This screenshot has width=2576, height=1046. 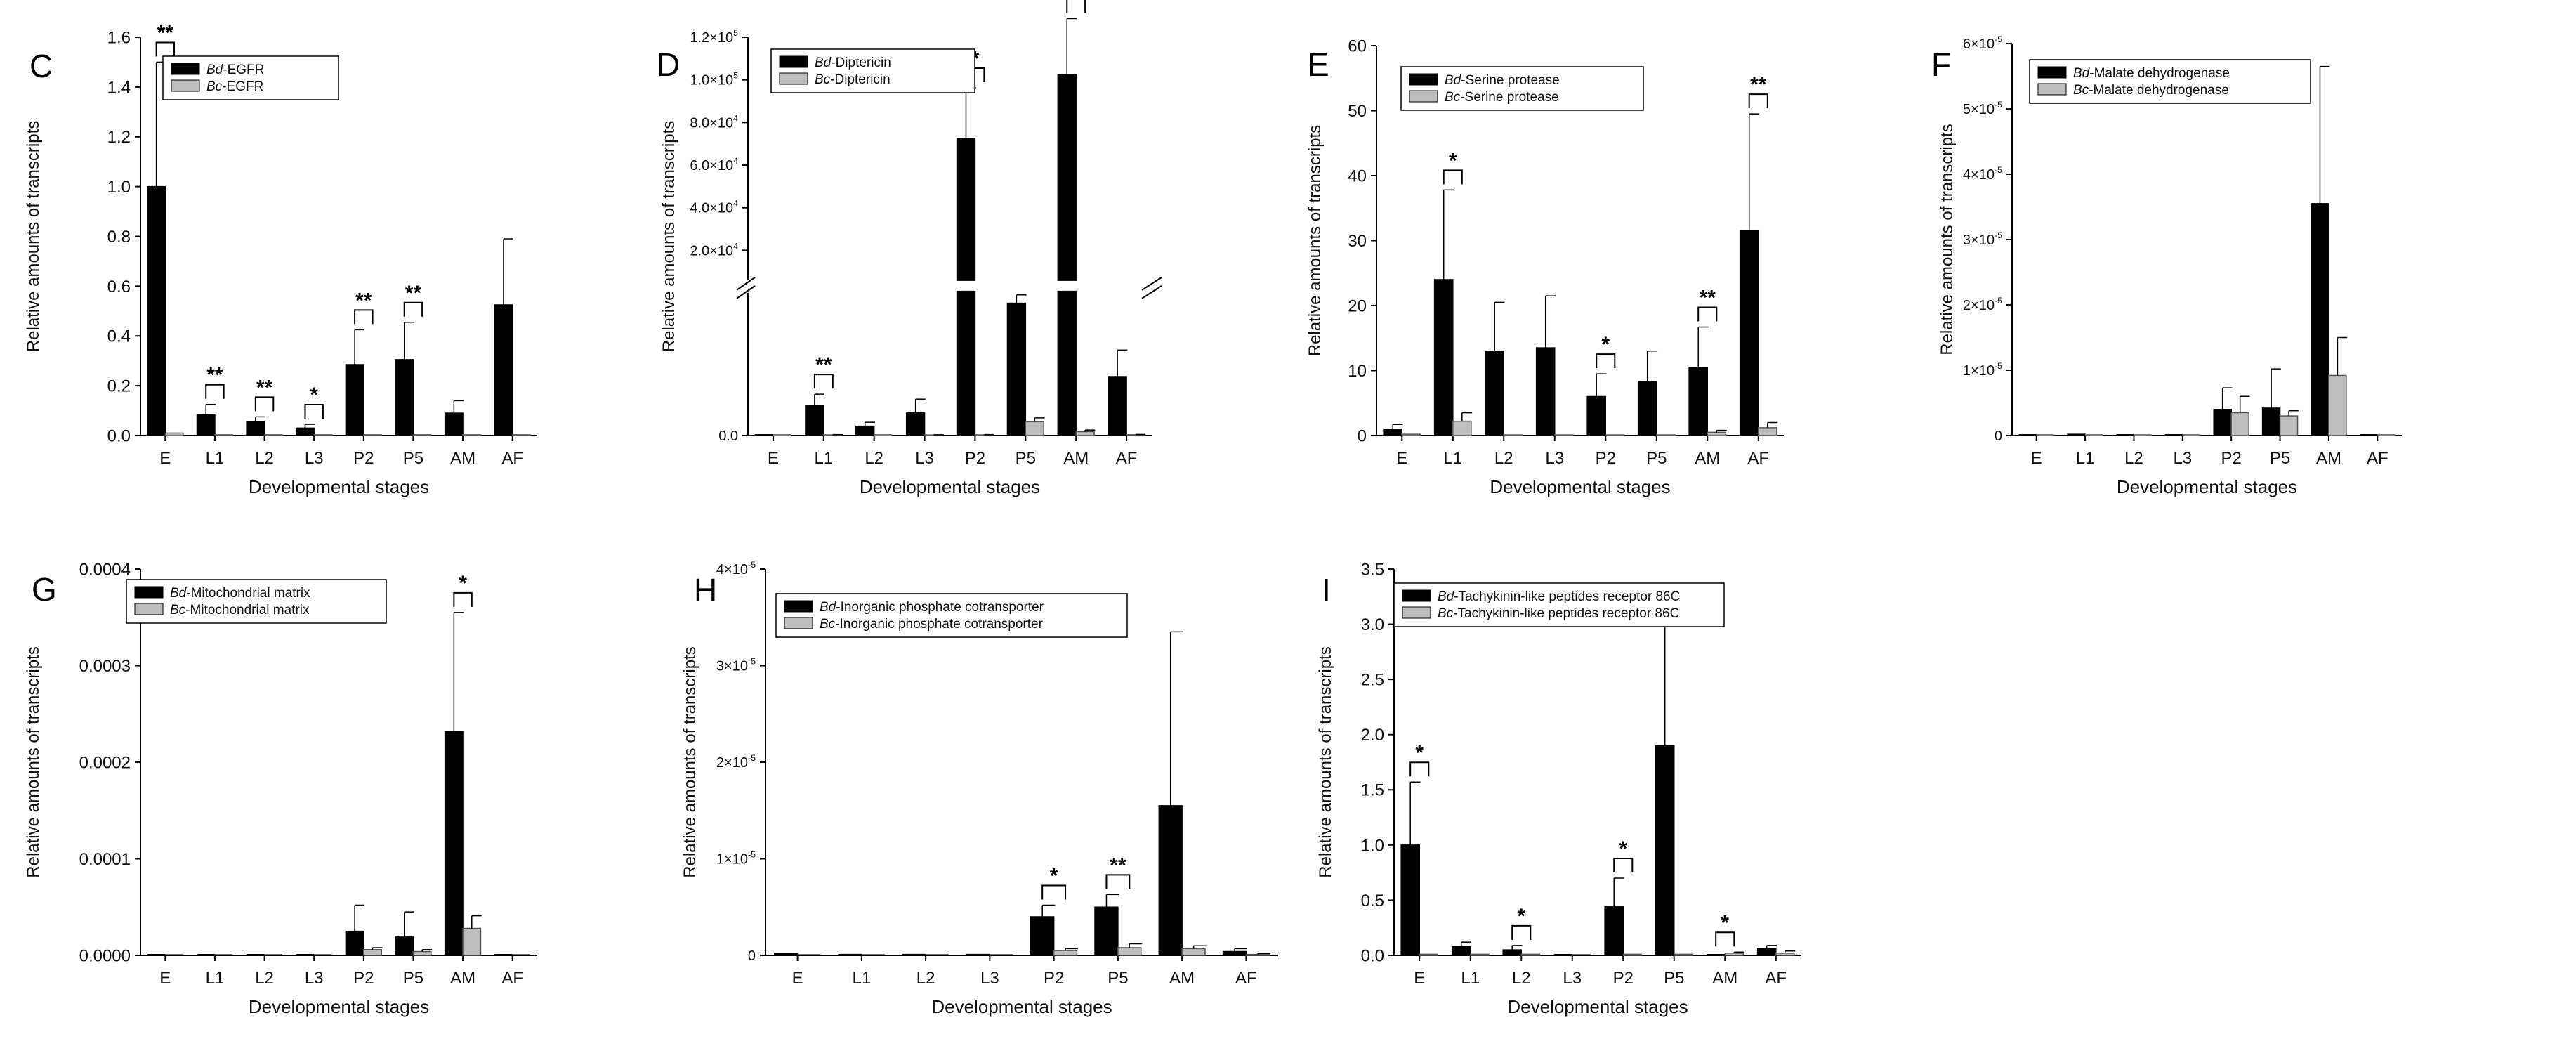 I want to click on y-tick-label: 5×10⁻⁵, so click(x=1982, y=108).